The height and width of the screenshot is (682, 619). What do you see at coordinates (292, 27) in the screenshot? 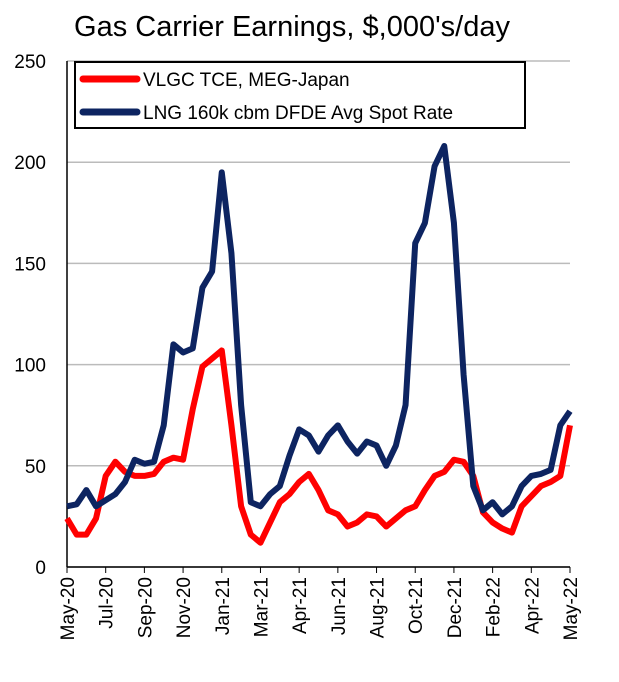
I see `chart-title: Gas Carrier Earnings, $,000's/day` at bounding box center [292, 27].